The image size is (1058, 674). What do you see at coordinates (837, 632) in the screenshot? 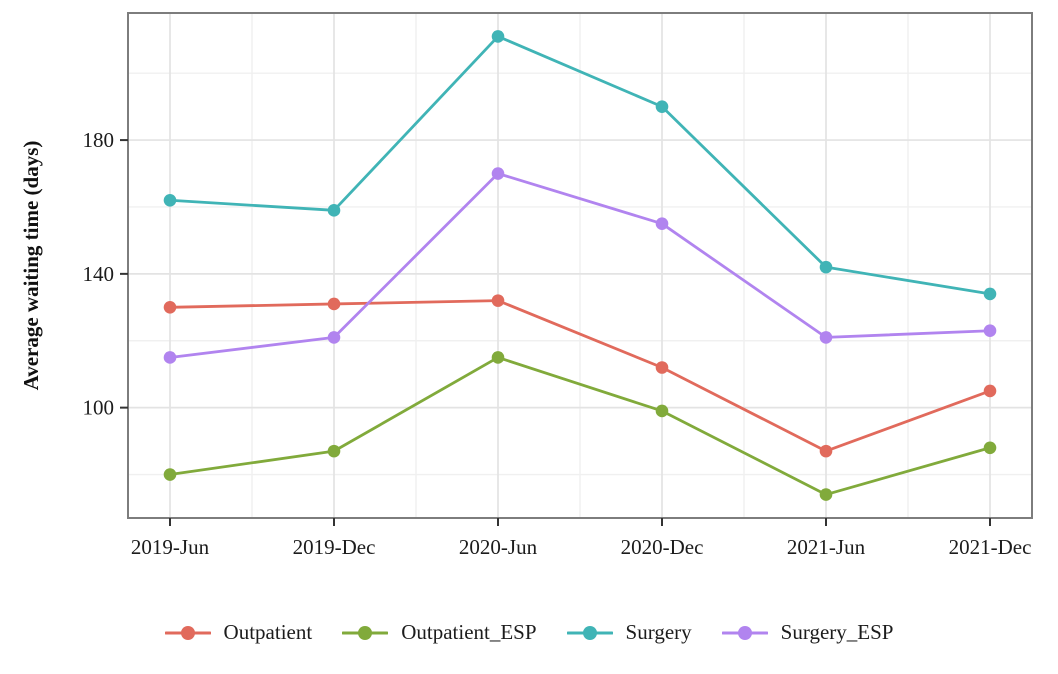
I see `legend-label: Surgery_ESP` at bounding box center [837, 632].